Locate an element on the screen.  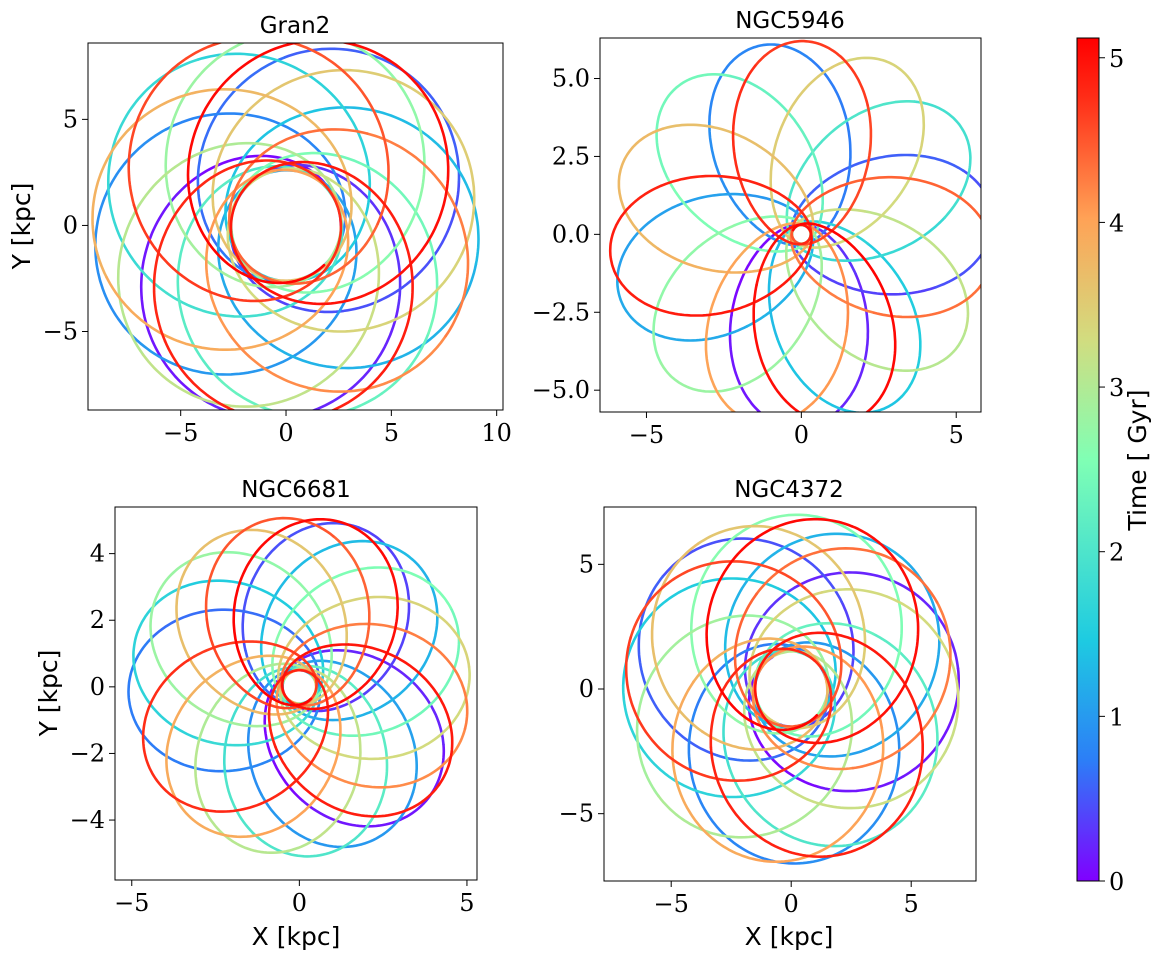
colorbar-tick-label: 1 is located at coordinates (1116, 717).